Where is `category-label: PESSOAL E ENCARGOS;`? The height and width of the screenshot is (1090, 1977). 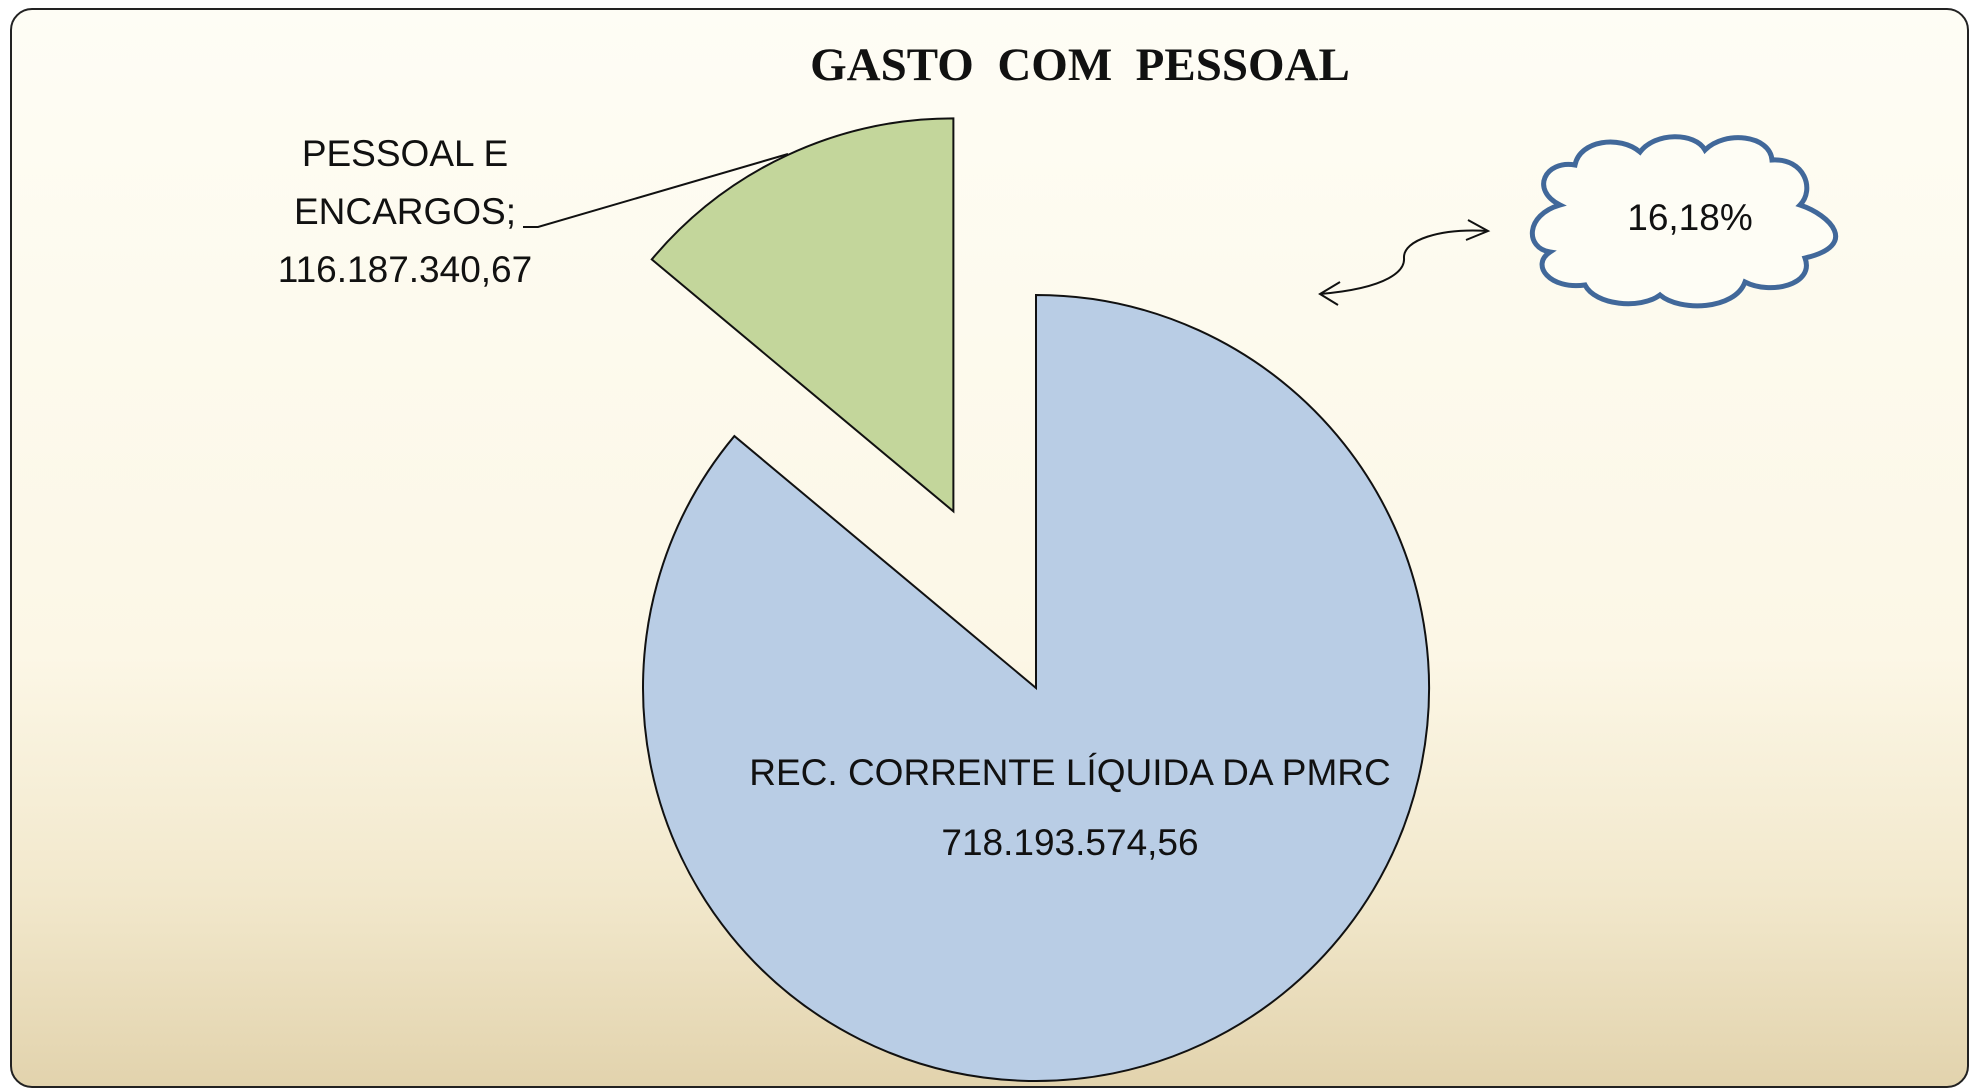
category-label: PESSOAL E ENCARGOS; is located at coordinates (405, 182).